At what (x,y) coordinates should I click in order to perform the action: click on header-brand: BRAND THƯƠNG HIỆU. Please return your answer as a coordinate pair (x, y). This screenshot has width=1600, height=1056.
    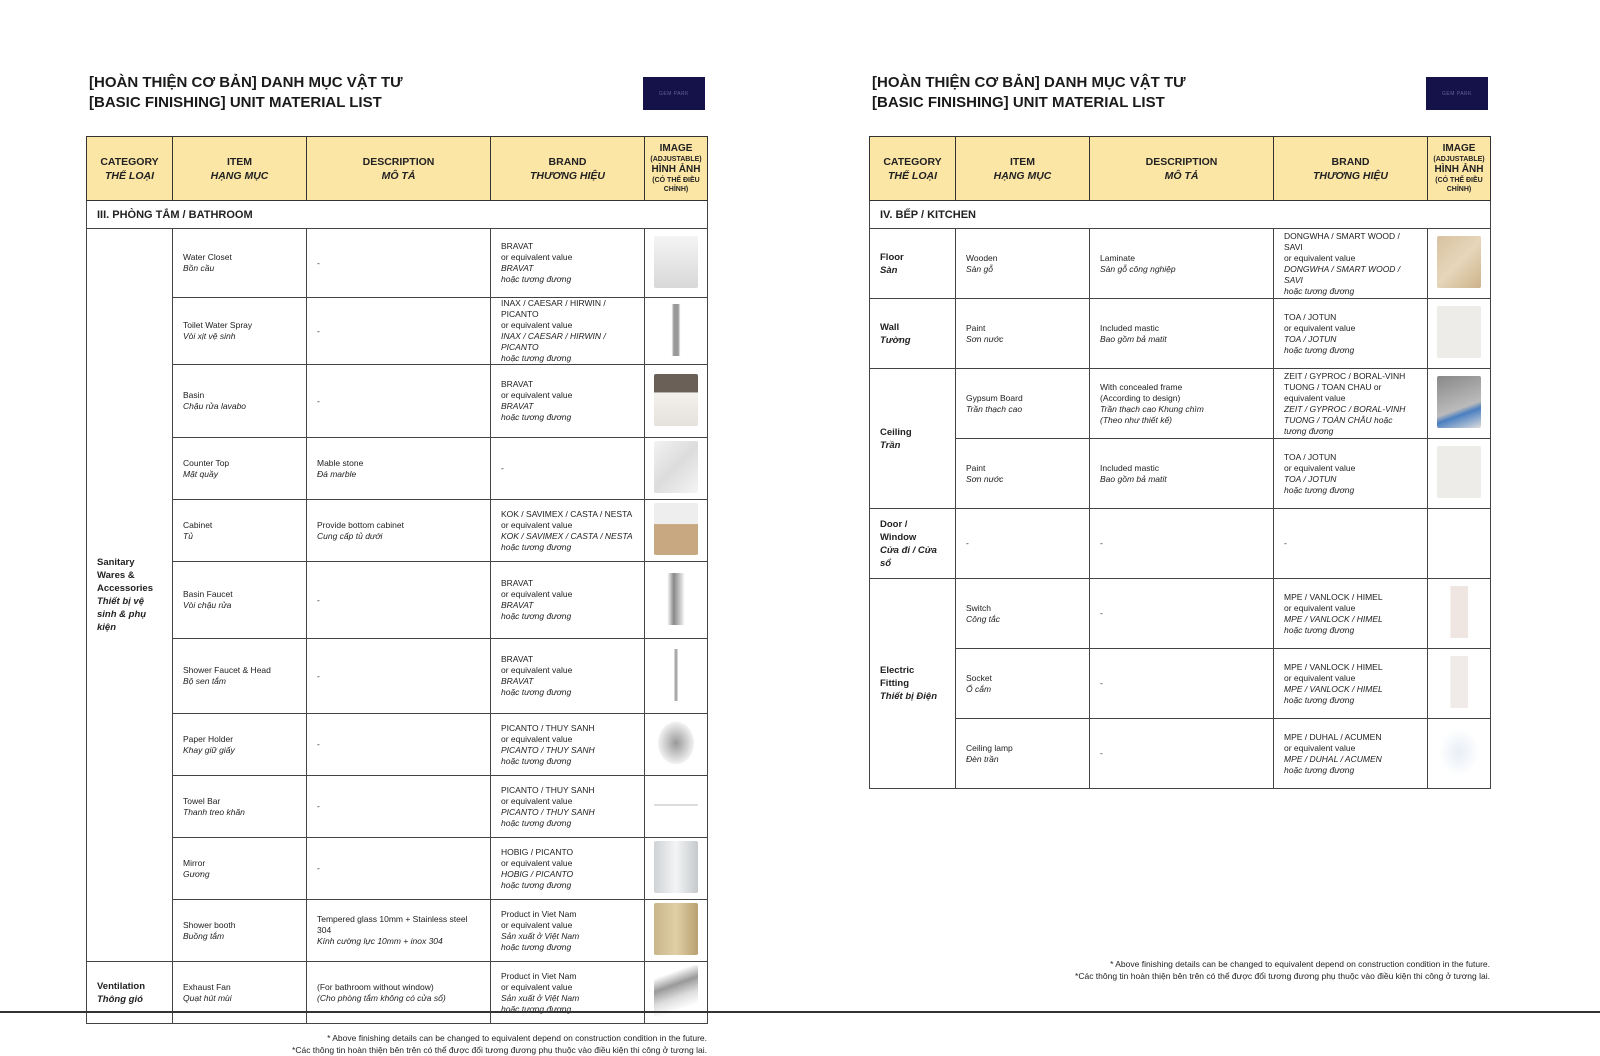
    Looking at the image, I should click on (1350, 168).